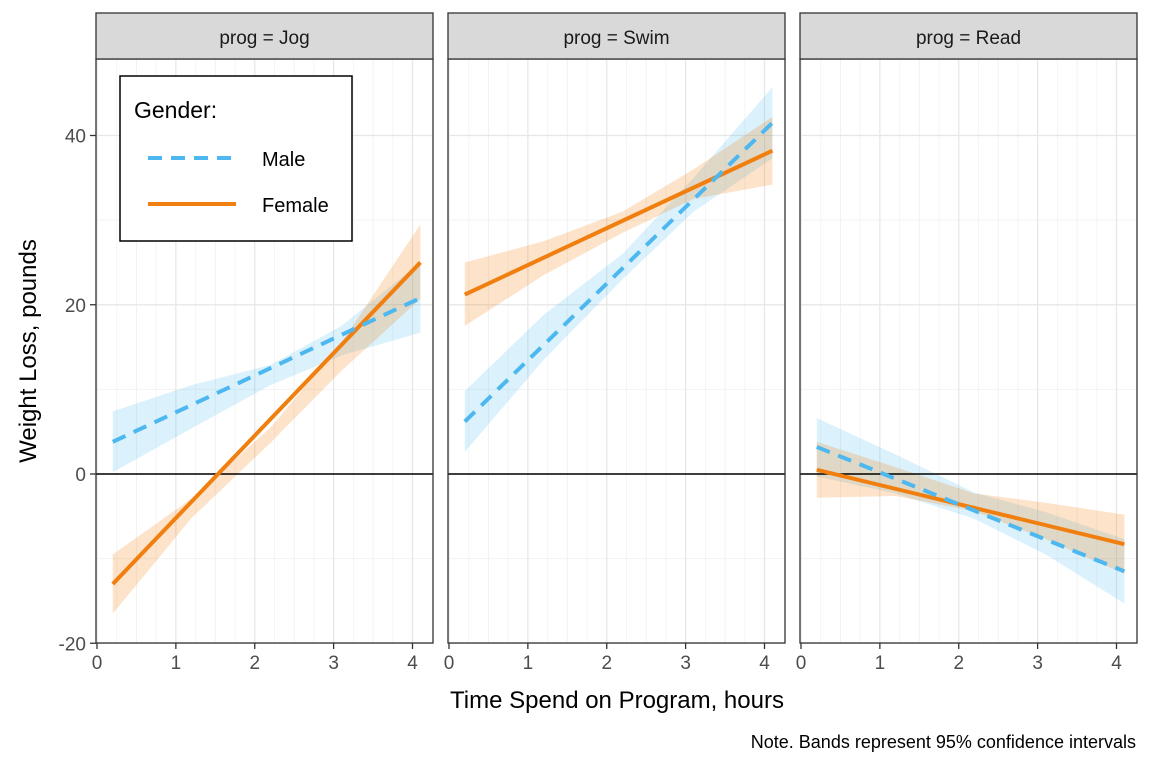 Image resolution: width=1152 pixels, height=768 pixels. Describe the element at coordinates (75, 137) in the screenshot. I see `y-tick-label: 40` at that location.